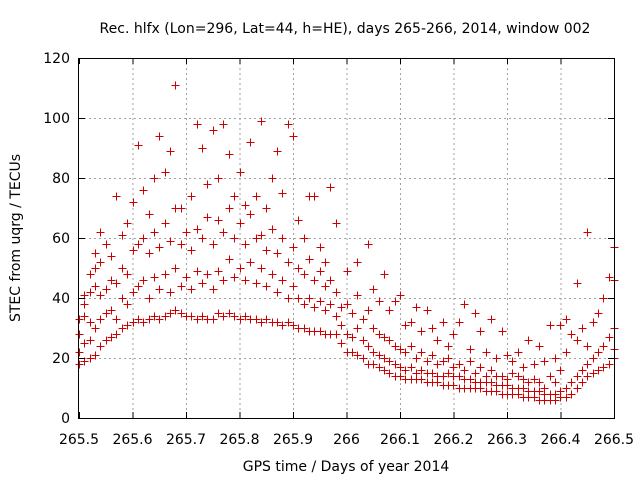 This screenshot has width=640, height=480. What do you see at coordinates (186, 440) in the screenshot?
I see `x-tick-label: 265.7` at bounding box center [186, 440].